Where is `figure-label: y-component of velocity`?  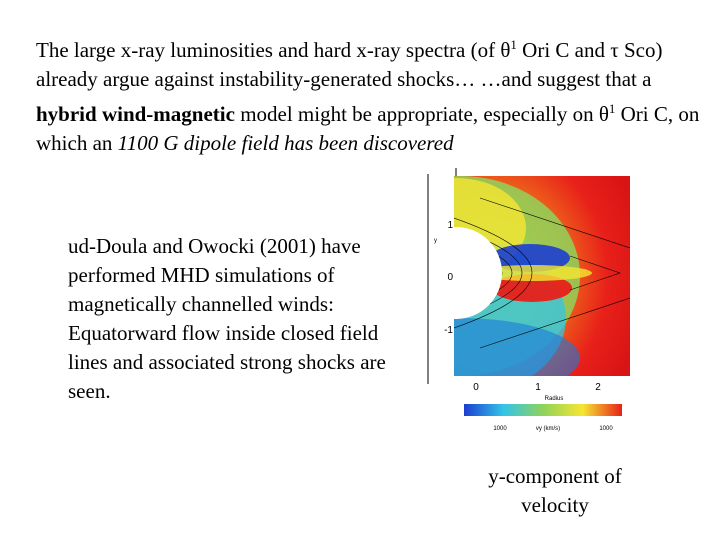 figure-label: y-component of velocity is located at coordinates (555, 490).